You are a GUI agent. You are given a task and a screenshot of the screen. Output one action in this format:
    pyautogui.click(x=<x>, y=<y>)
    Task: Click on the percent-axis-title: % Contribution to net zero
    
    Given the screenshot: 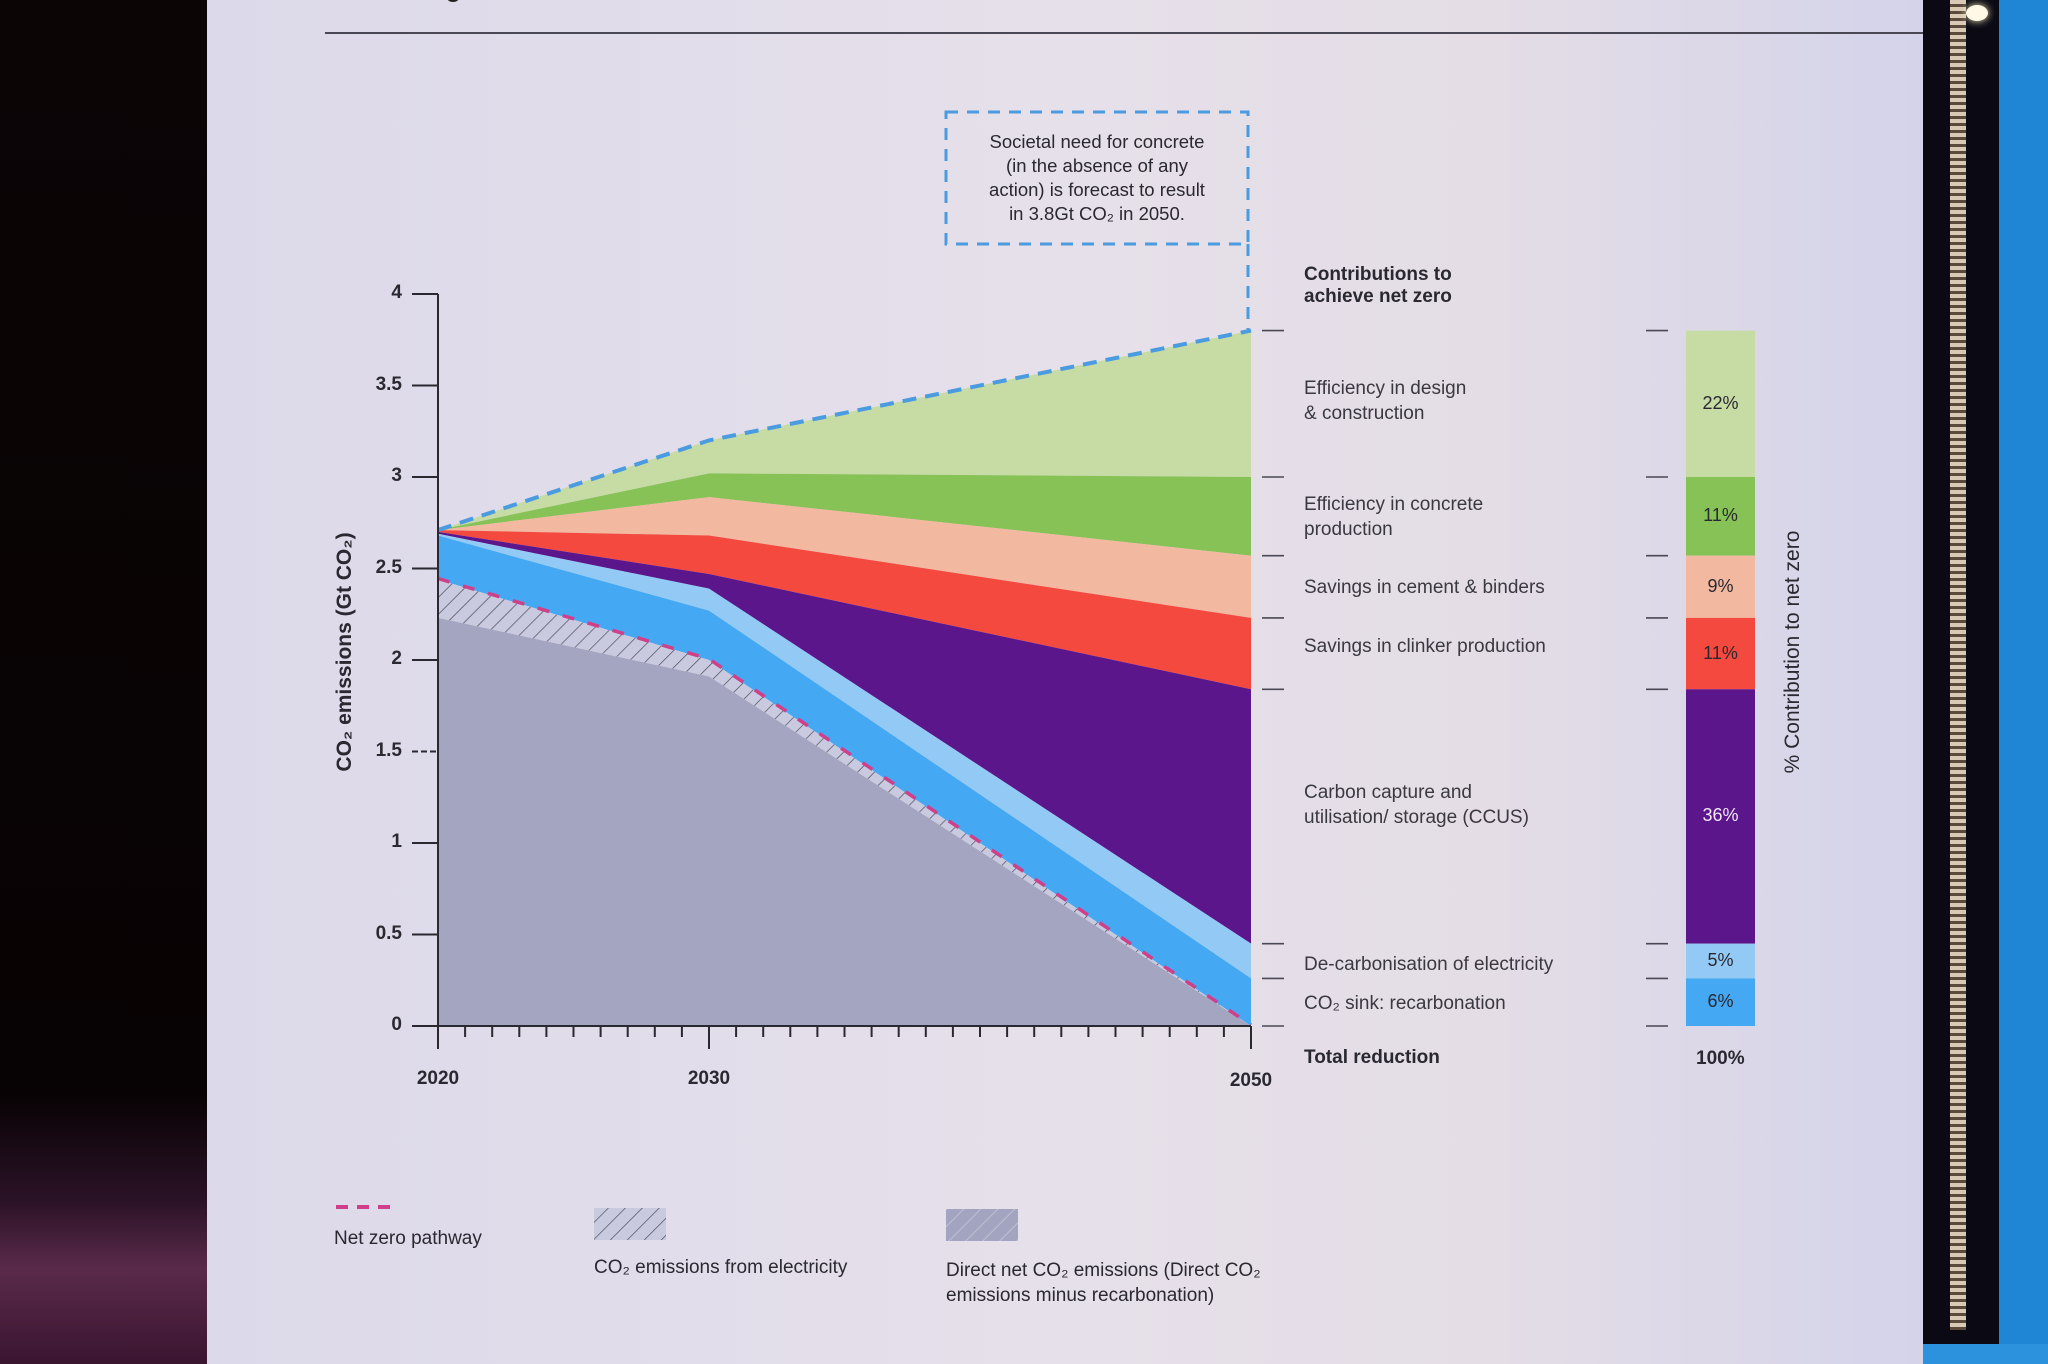 What is the action you would take?
    pyautogui.click(x=1792, y=652)
    